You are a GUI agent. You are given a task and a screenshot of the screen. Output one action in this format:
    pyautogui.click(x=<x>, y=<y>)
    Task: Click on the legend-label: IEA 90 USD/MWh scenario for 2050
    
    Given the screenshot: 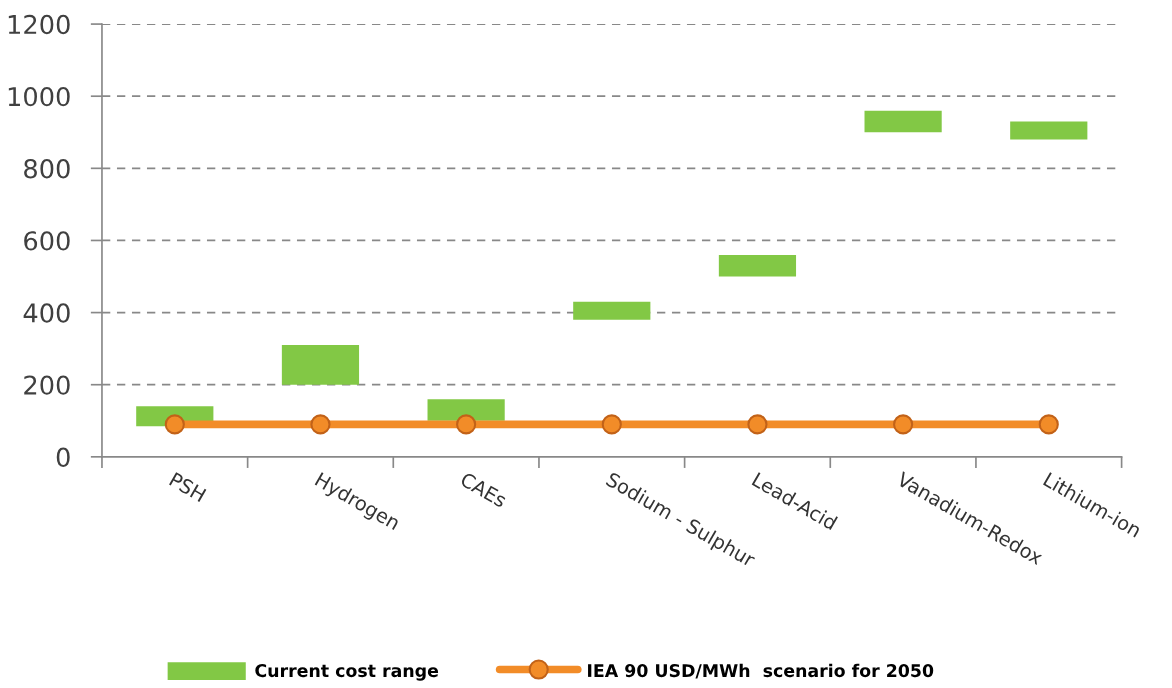 What is the action you would take?
    pyautogui.click(x=761, y=671)
    